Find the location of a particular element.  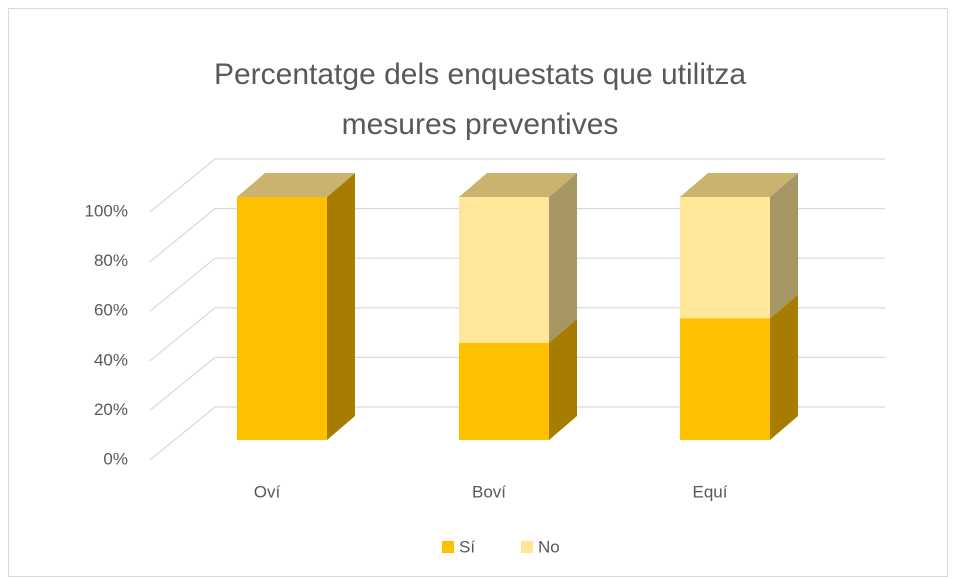

y-tick-label: 20% is located at coordinates (111, 409).